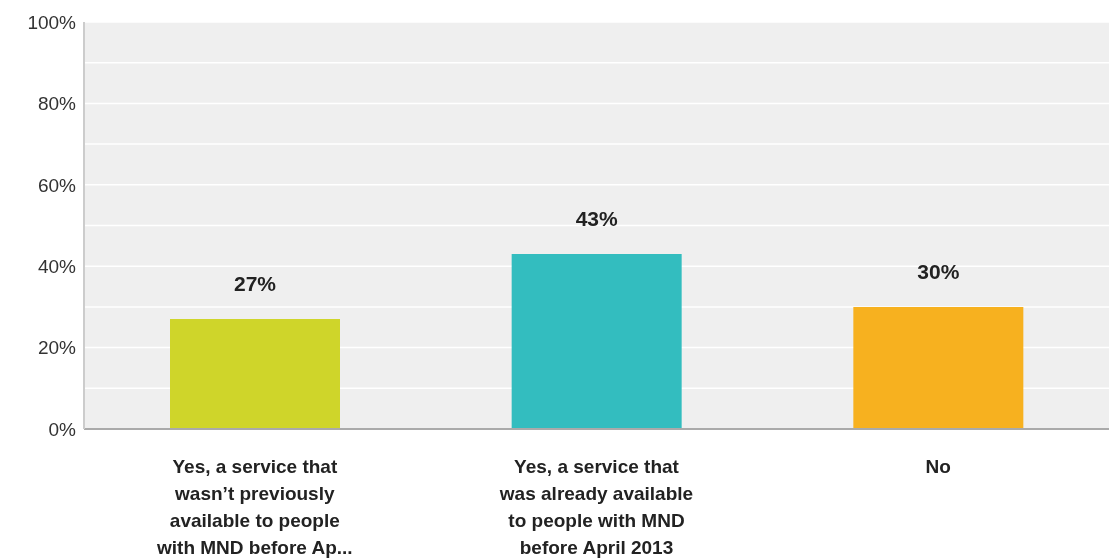  Describe the element at coordinates (597, 218) in the screenshot. I see `data-label: 43%` at that location.